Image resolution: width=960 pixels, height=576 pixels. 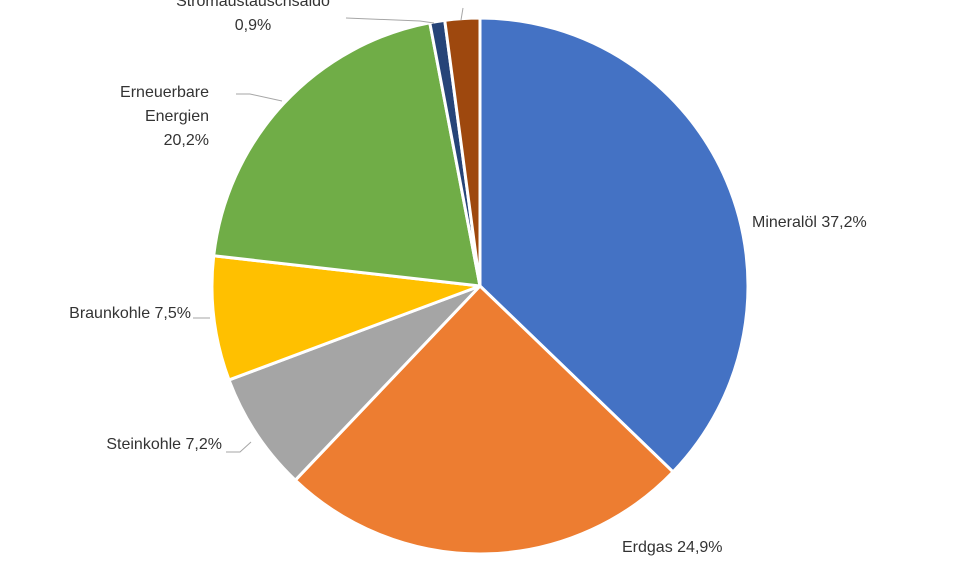 What do you see at coordinates (809, 222) in the screenshot?
I see `slice-label-mineraloel: Mineralöl 37,2%` at bounding box center [809, 222].